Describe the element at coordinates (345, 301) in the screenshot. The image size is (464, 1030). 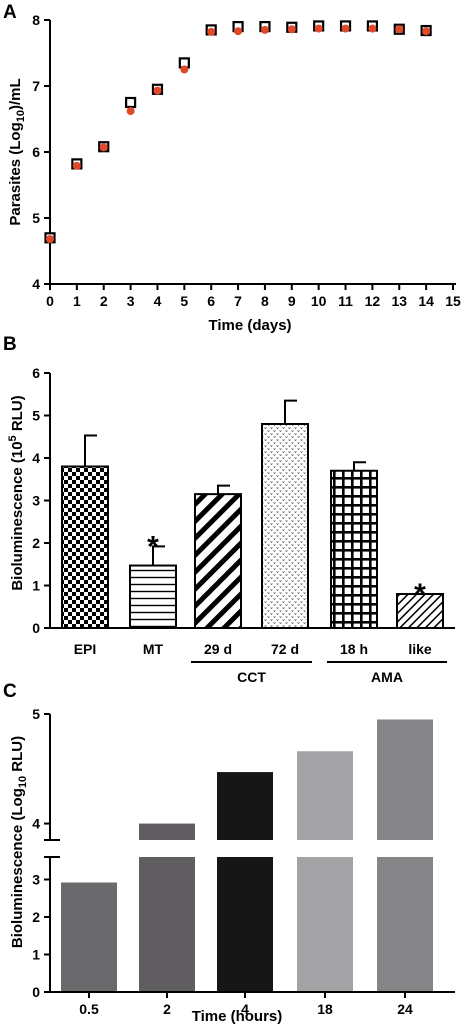
I see `panel-a-x-tick-label: 11` at that location.